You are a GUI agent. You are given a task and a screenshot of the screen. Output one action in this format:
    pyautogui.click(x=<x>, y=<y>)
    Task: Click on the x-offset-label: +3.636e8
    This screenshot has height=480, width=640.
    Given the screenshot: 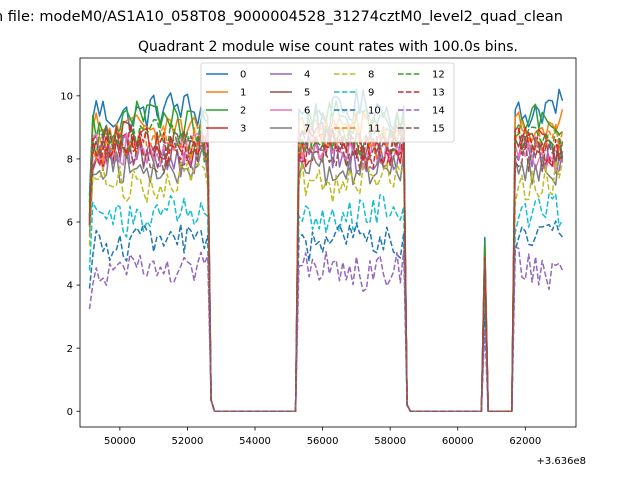 What is the action you would take?
    pyautogui.click(x=561, y=461)
    